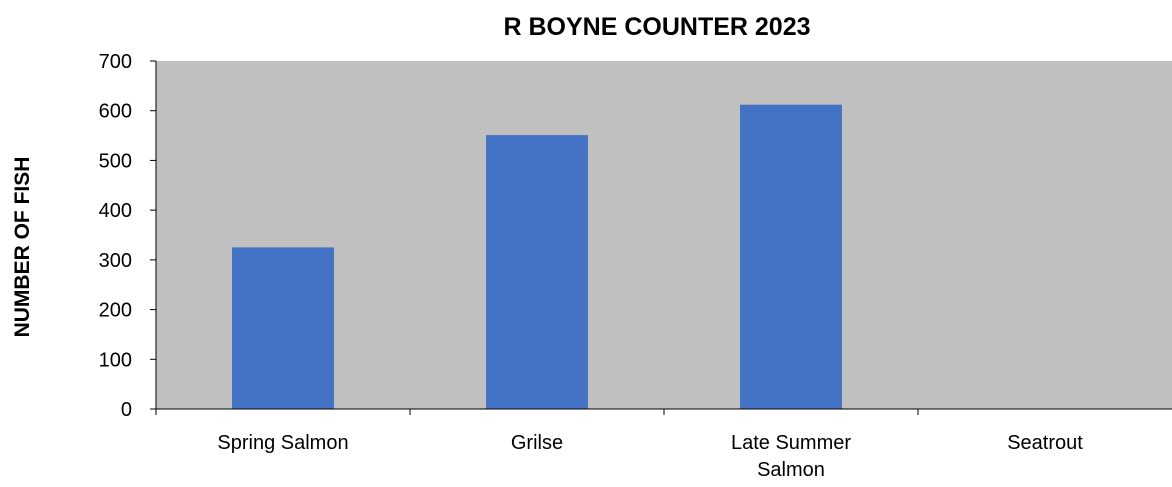 The image size is (1172, 487). Describe the element at coordinates (115, 311) in the screenshot. I see `y-tick-label: 200` at that location.